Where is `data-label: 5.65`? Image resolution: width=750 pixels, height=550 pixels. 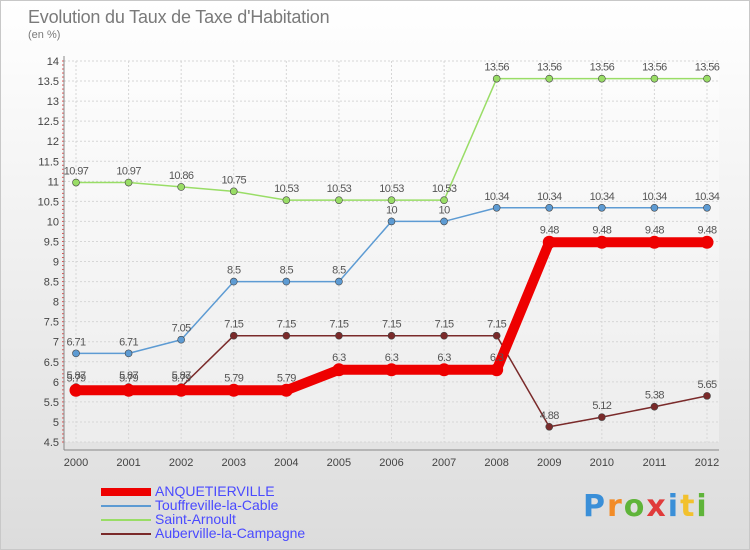 data-label: 5.65 is located at coordinates (706, 385).